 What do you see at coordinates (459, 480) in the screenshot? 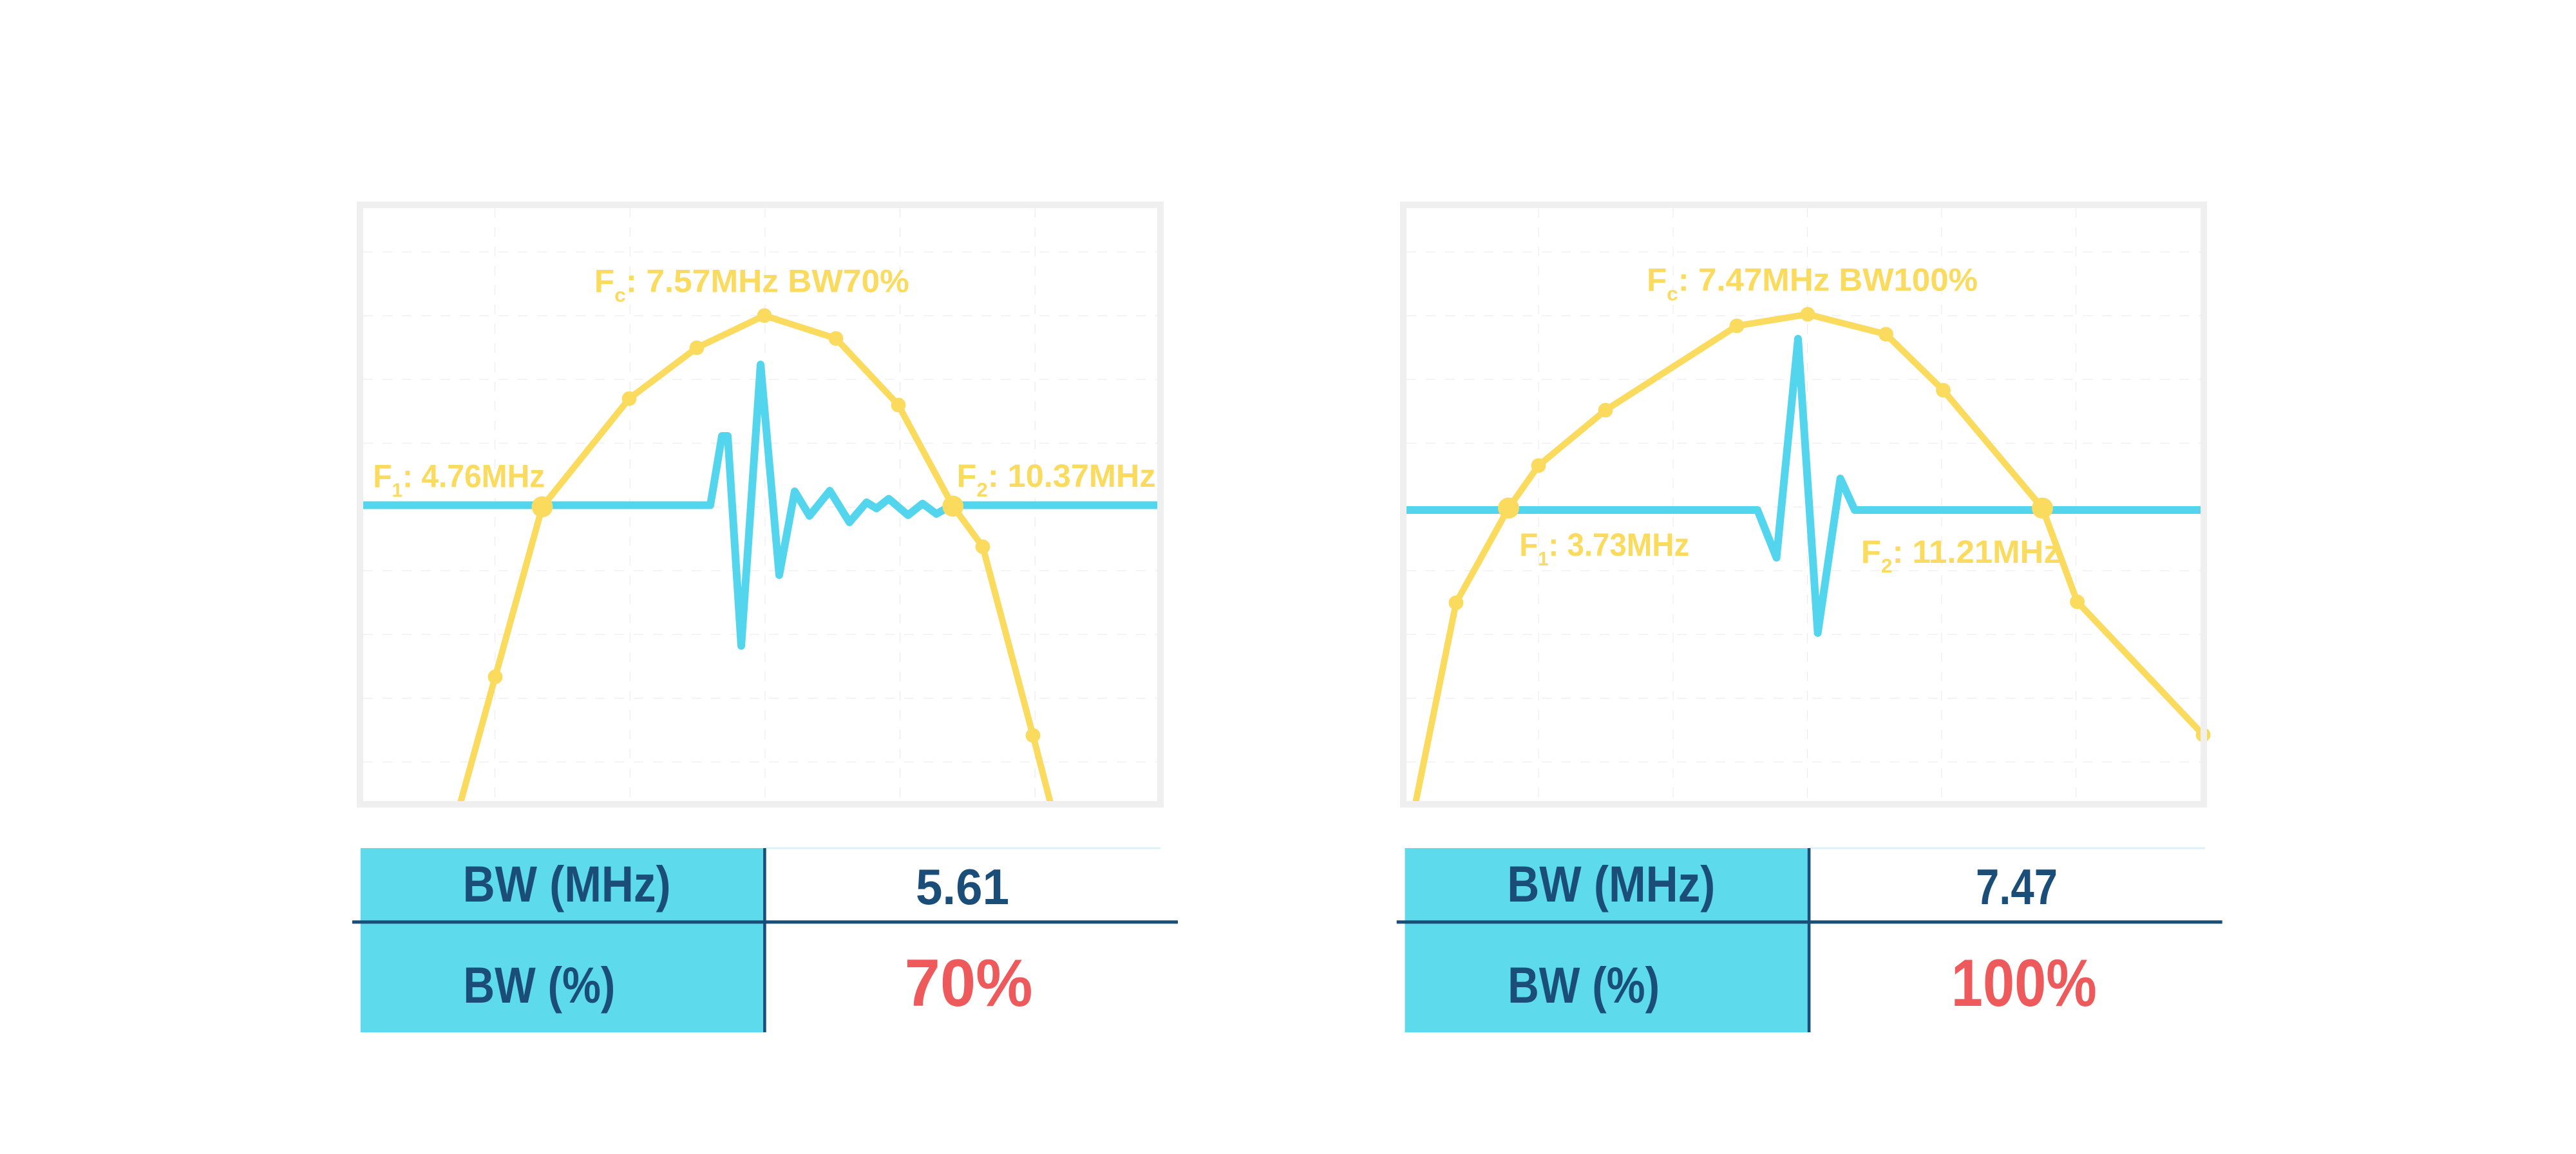
I see `svg-text: F1: 4.76MHz` at bounding box center [459, 480].